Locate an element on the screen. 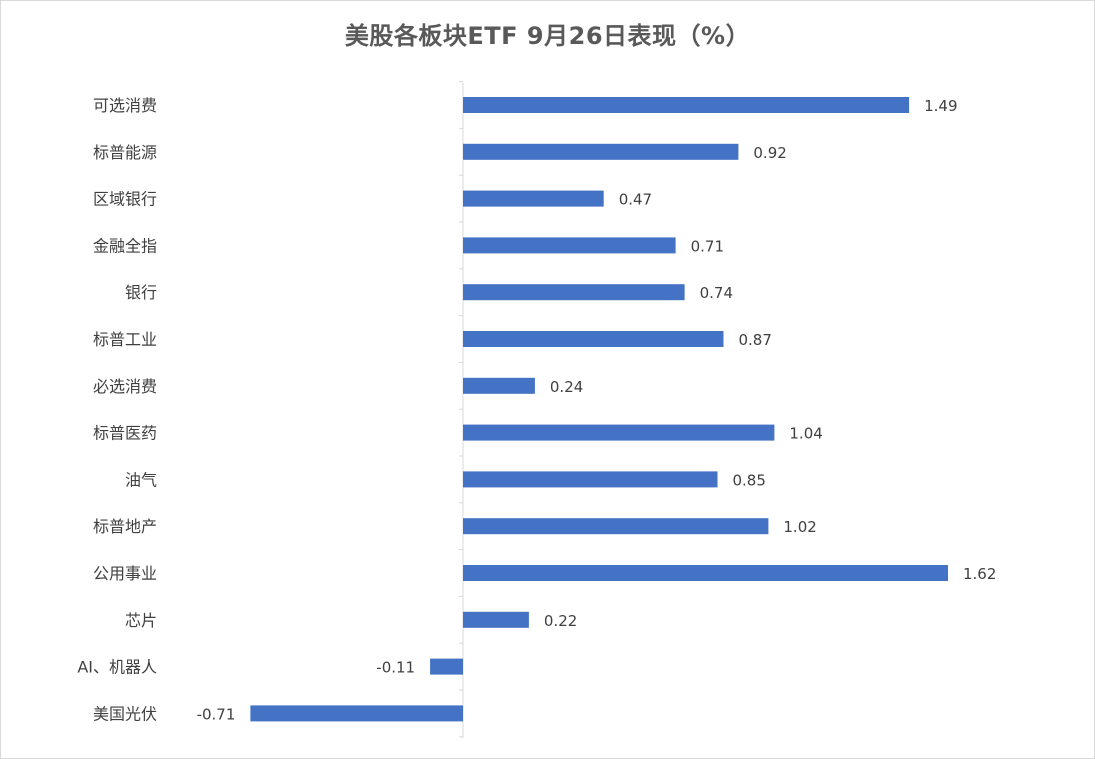  chart-title: 美股各板块ETF 9月26日表现（%） is located at coordinates (547, 36).